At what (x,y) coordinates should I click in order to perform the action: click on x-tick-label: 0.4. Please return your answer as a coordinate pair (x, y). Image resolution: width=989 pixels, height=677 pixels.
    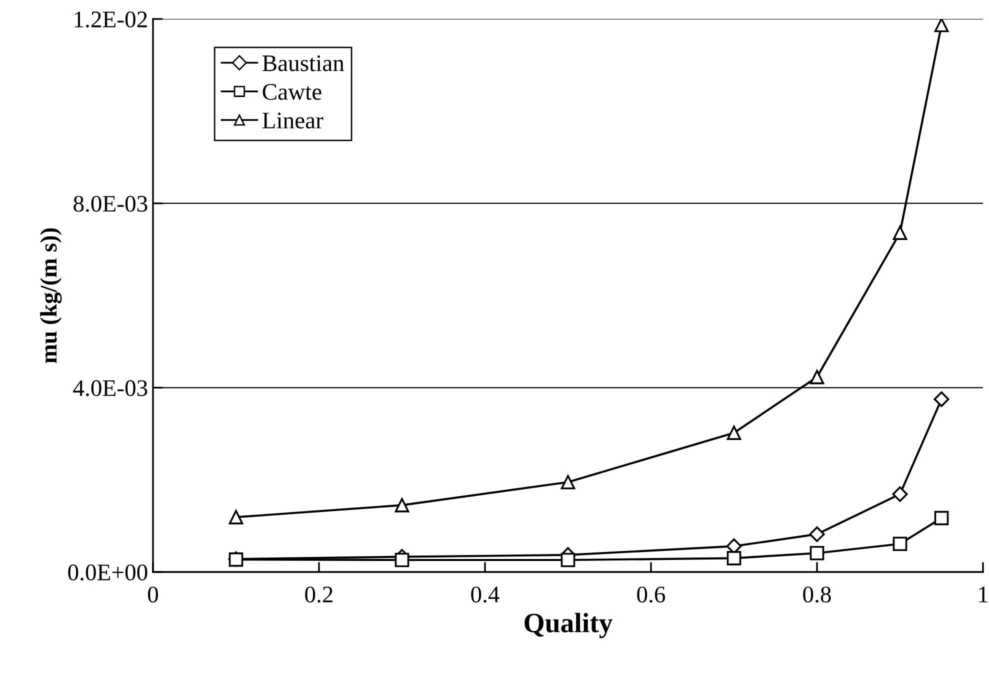
    Looking at the image, I should click on (485, 594).